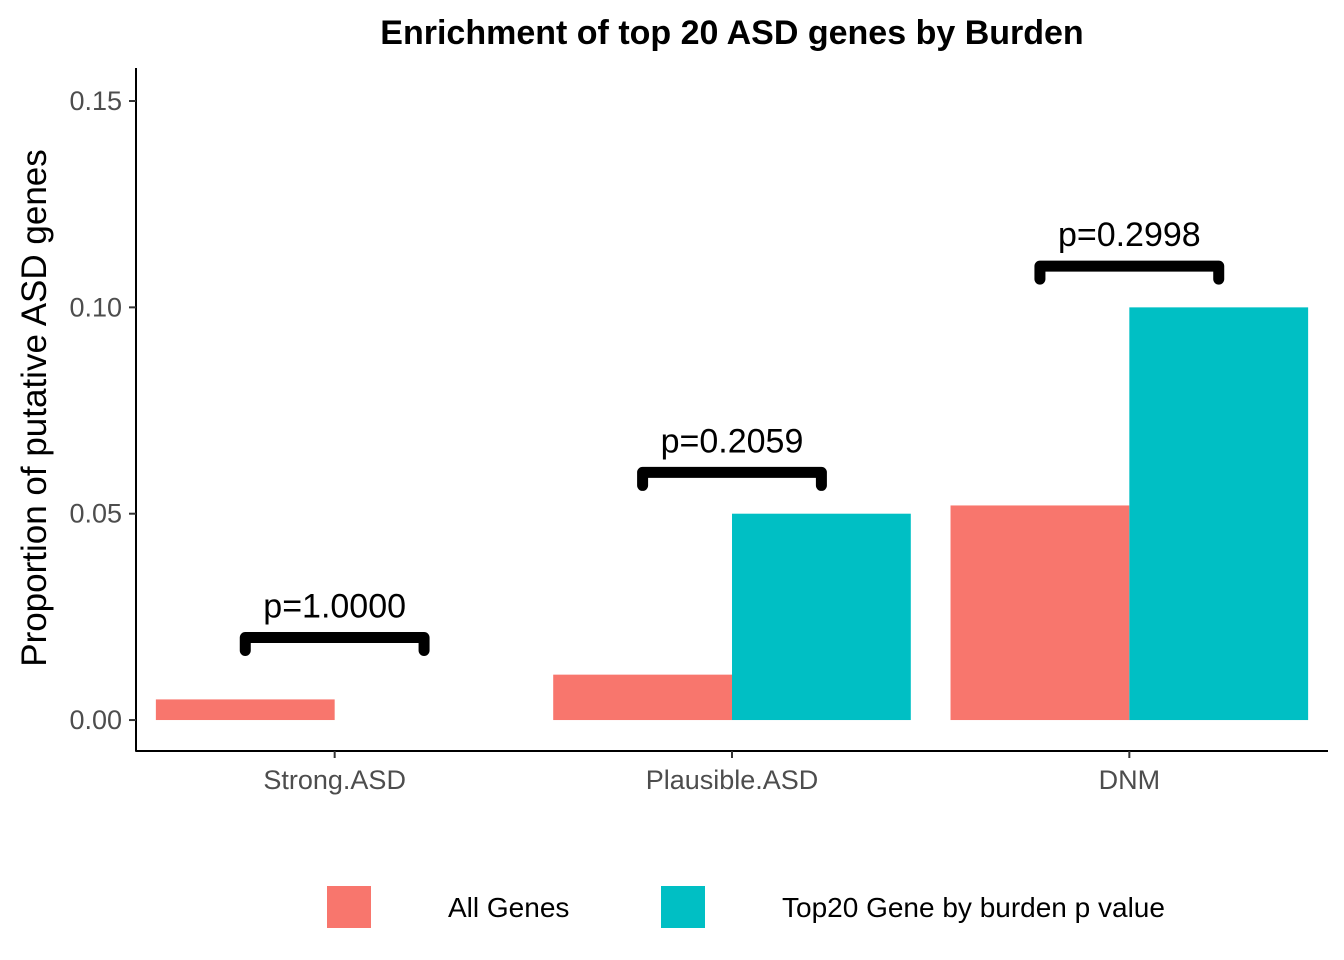  I want to click on chart-title: Enrichment of top 20 ASD genes by Burden, so click(731, 33).